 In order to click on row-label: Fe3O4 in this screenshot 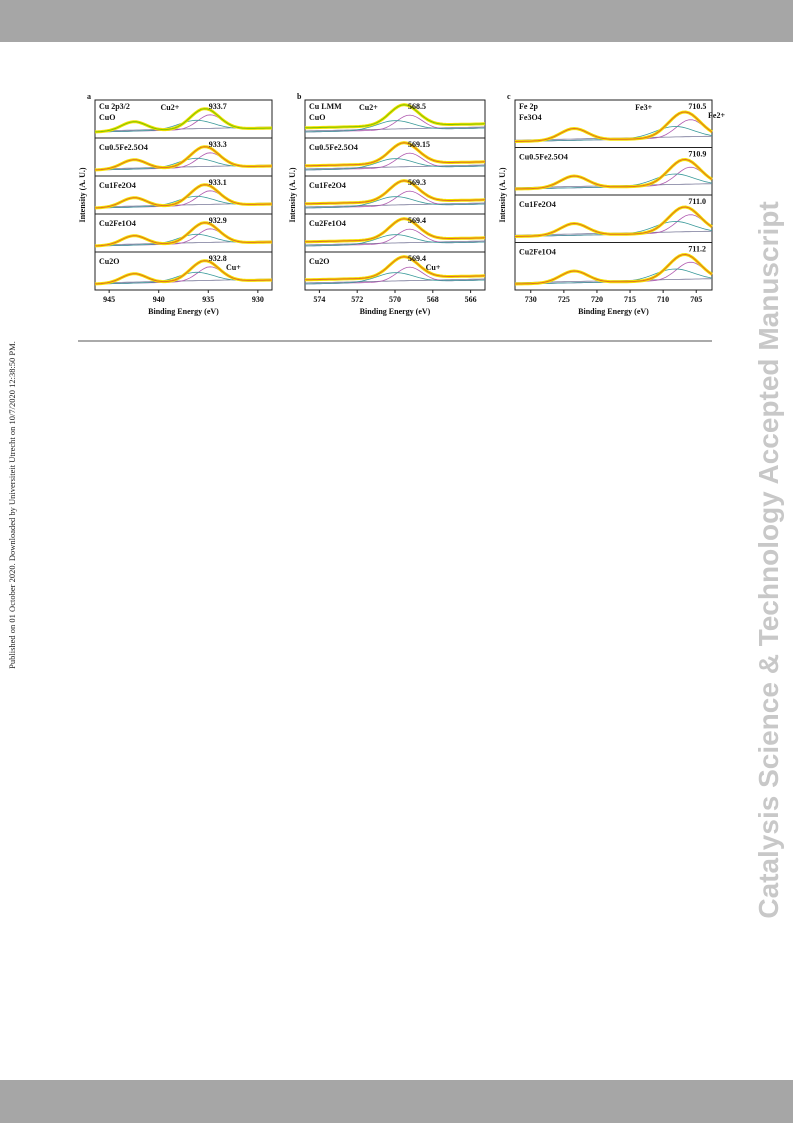, I will do `click(530, 117)`.